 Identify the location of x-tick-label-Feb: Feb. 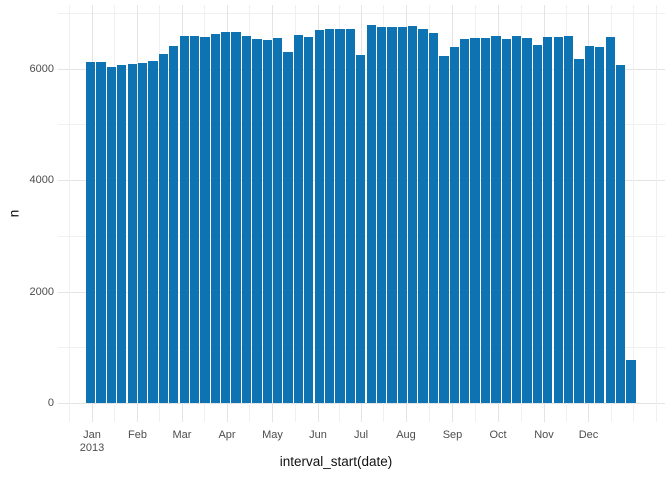
(137, 435).